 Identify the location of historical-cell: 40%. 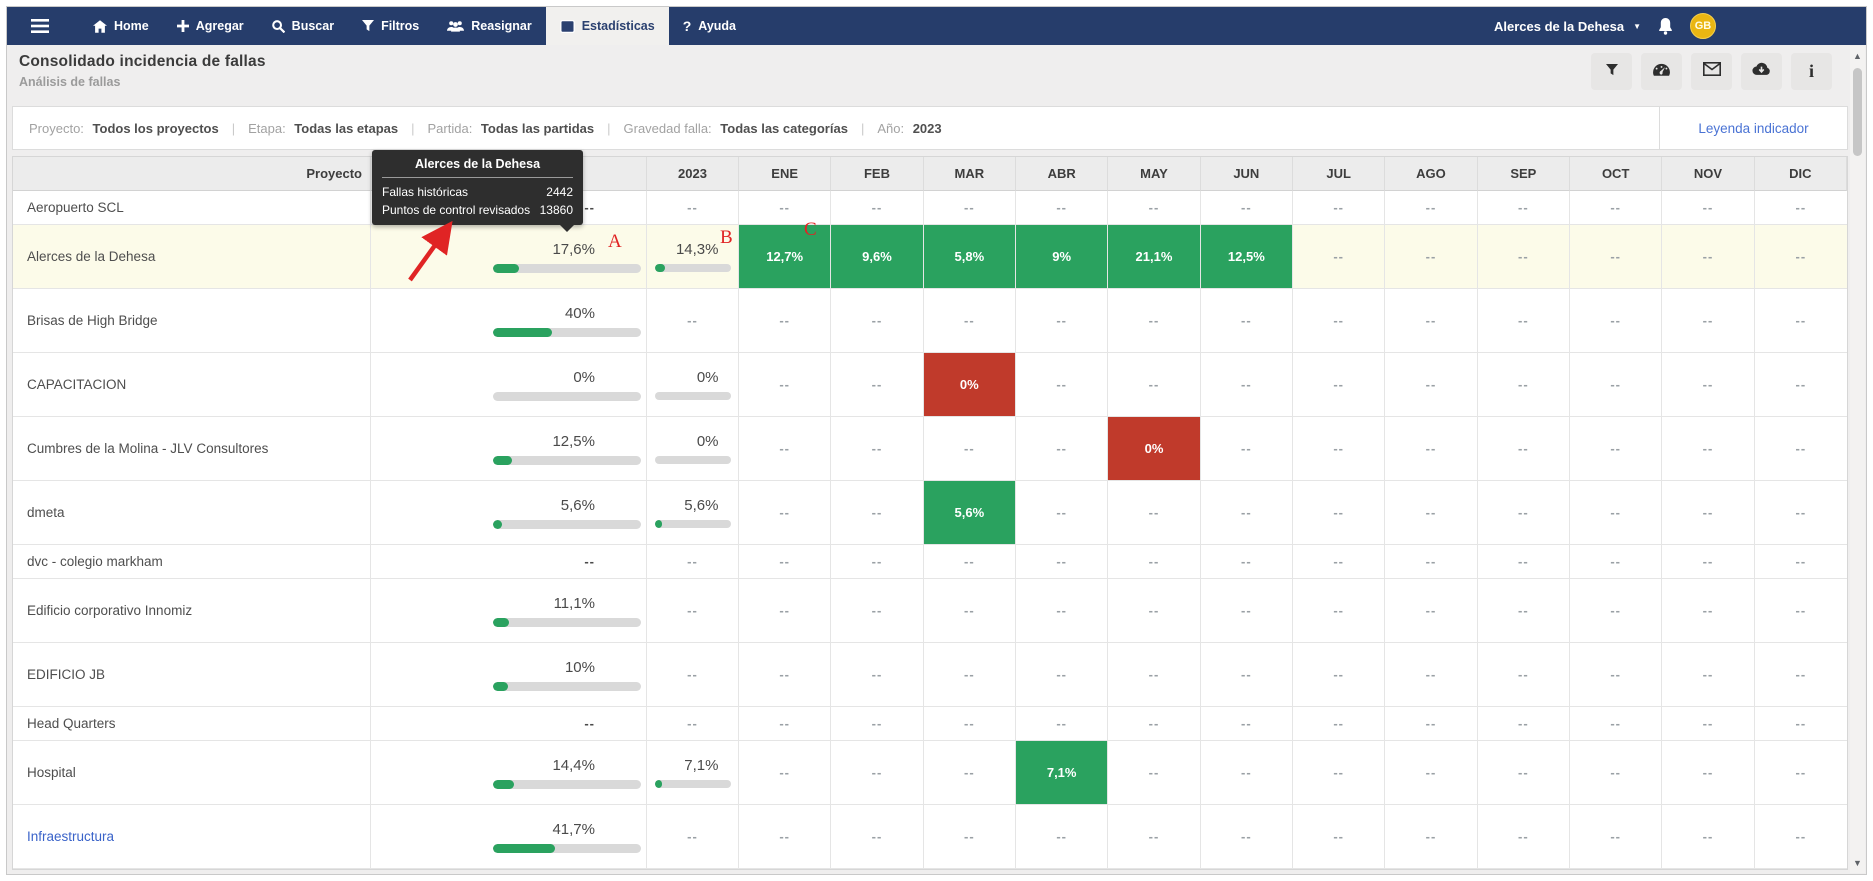
(509, 321).